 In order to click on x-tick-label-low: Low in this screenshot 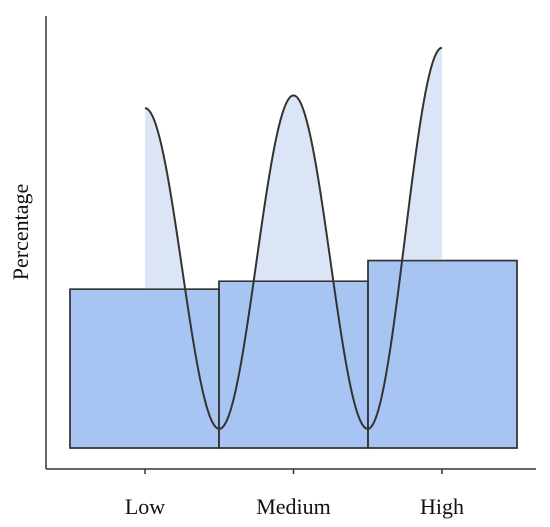, I will do `click(145, 506)`.